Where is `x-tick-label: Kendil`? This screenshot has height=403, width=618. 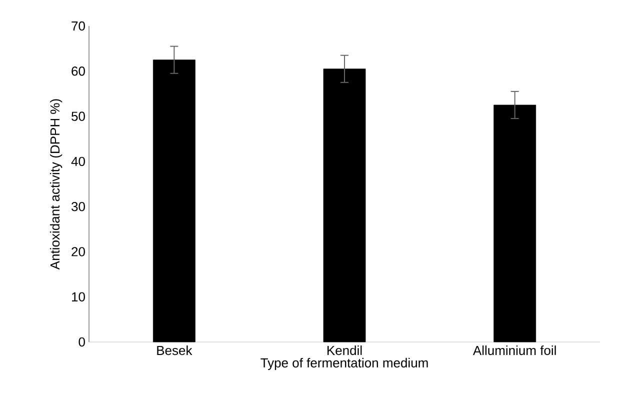 x-tick-label: Kendil is located at coordinates (345, 351).